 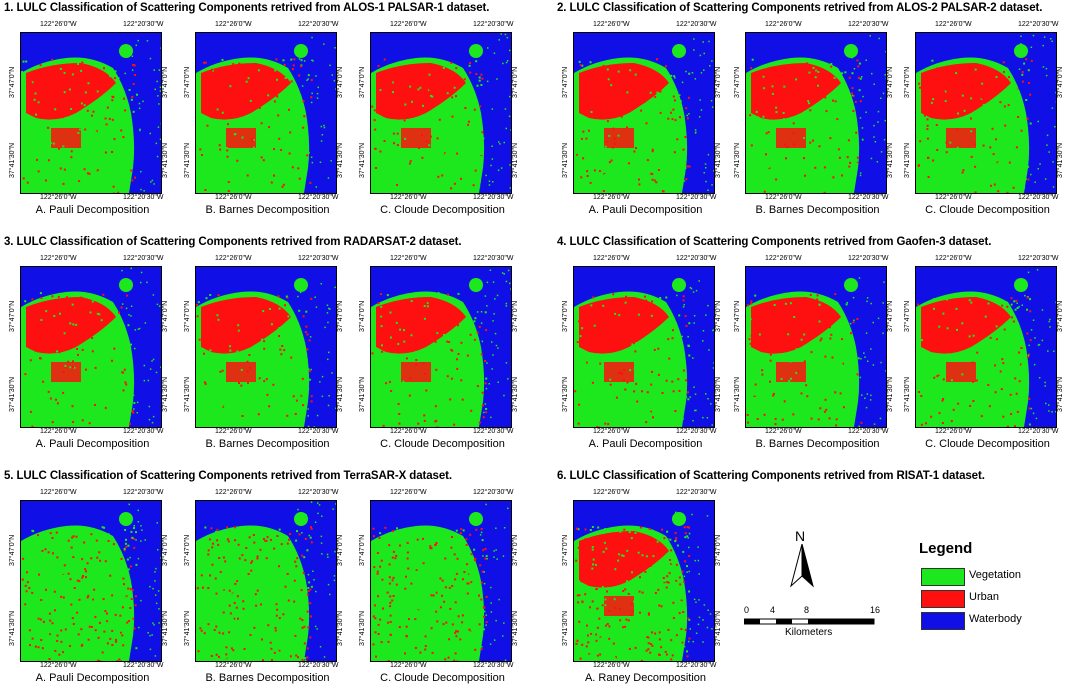 What do you see at coordinates (815, 622) in the screenshot?
I see `scale-bar: 0 4 8 16 Kilometers` at bounding box center [815, 622].